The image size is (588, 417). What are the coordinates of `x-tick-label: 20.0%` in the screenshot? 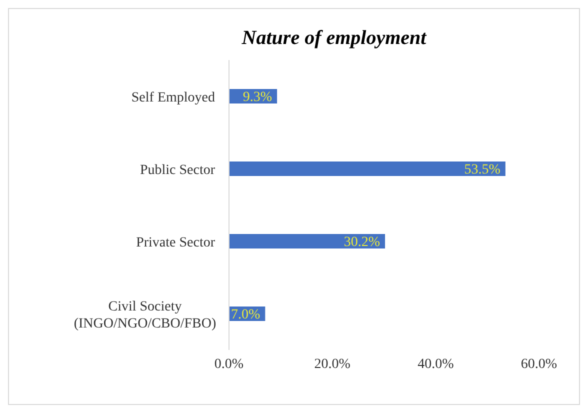 It's located at (332, 364).